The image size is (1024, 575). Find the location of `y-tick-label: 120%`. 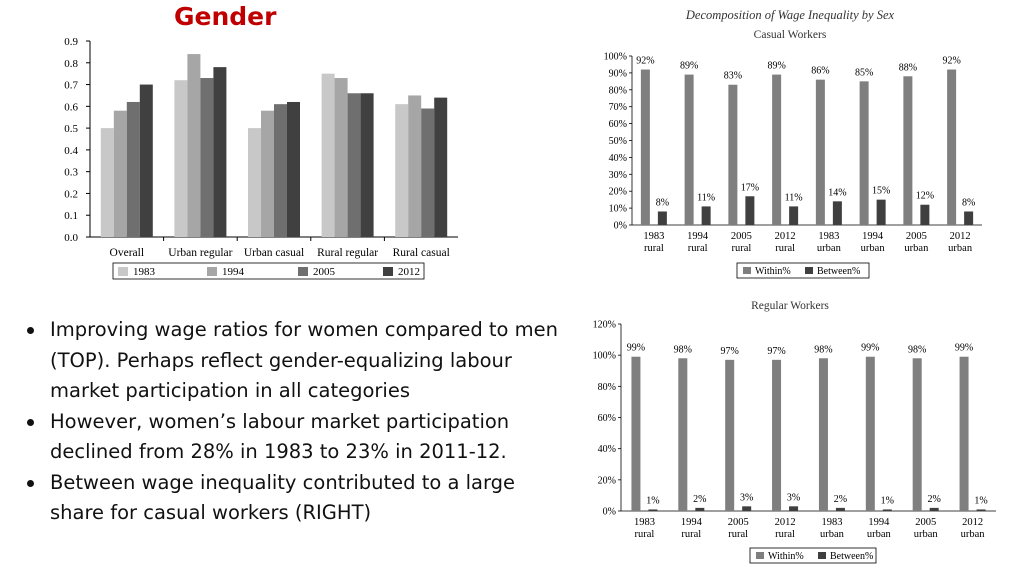

y-tick-label: 120% is located at coordinates (604, 325).